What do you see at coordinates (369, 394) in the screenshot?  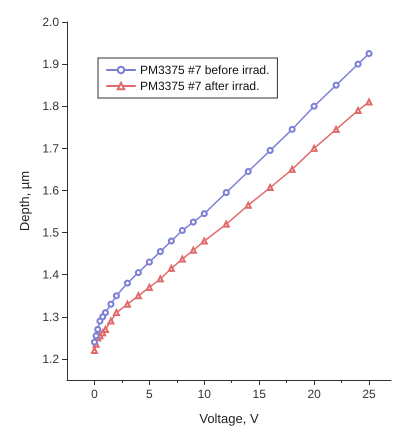 I see `x-tick-label: 25` at bounding box center [369, 394].